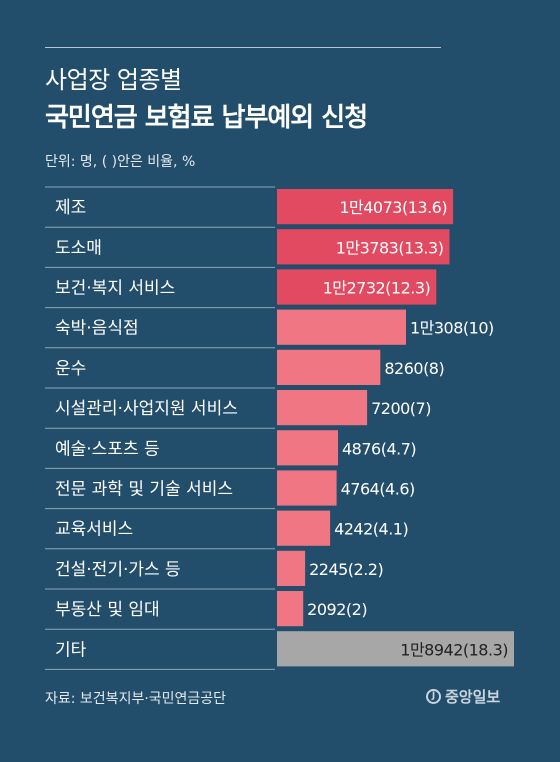 This screenshot has width=560, height=762. Describe the element at coordinates (243, 47) in the screenshot. I see `title-rule` at that location.